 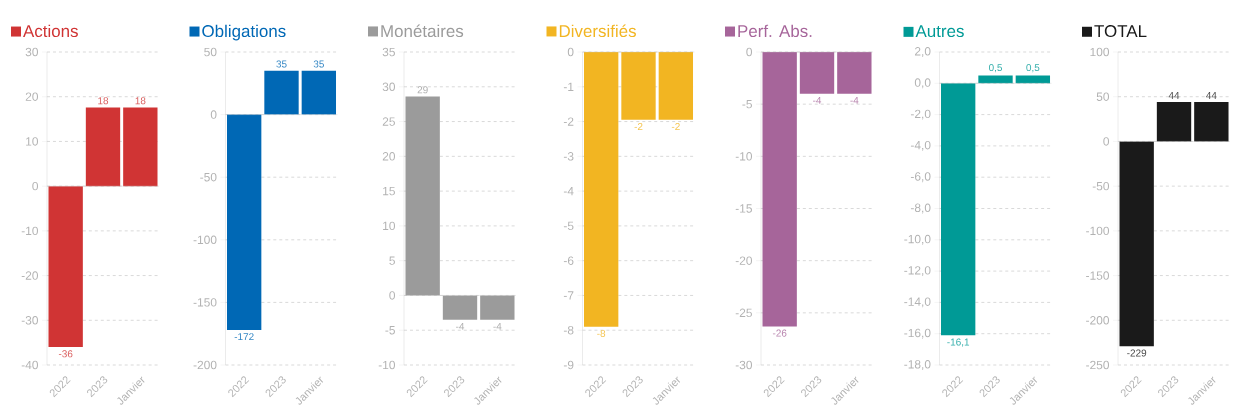 What do you see at coordinates (939, 31) in the screenshot?
I see `legend-label: Autres` at bounding box center [939, 31].